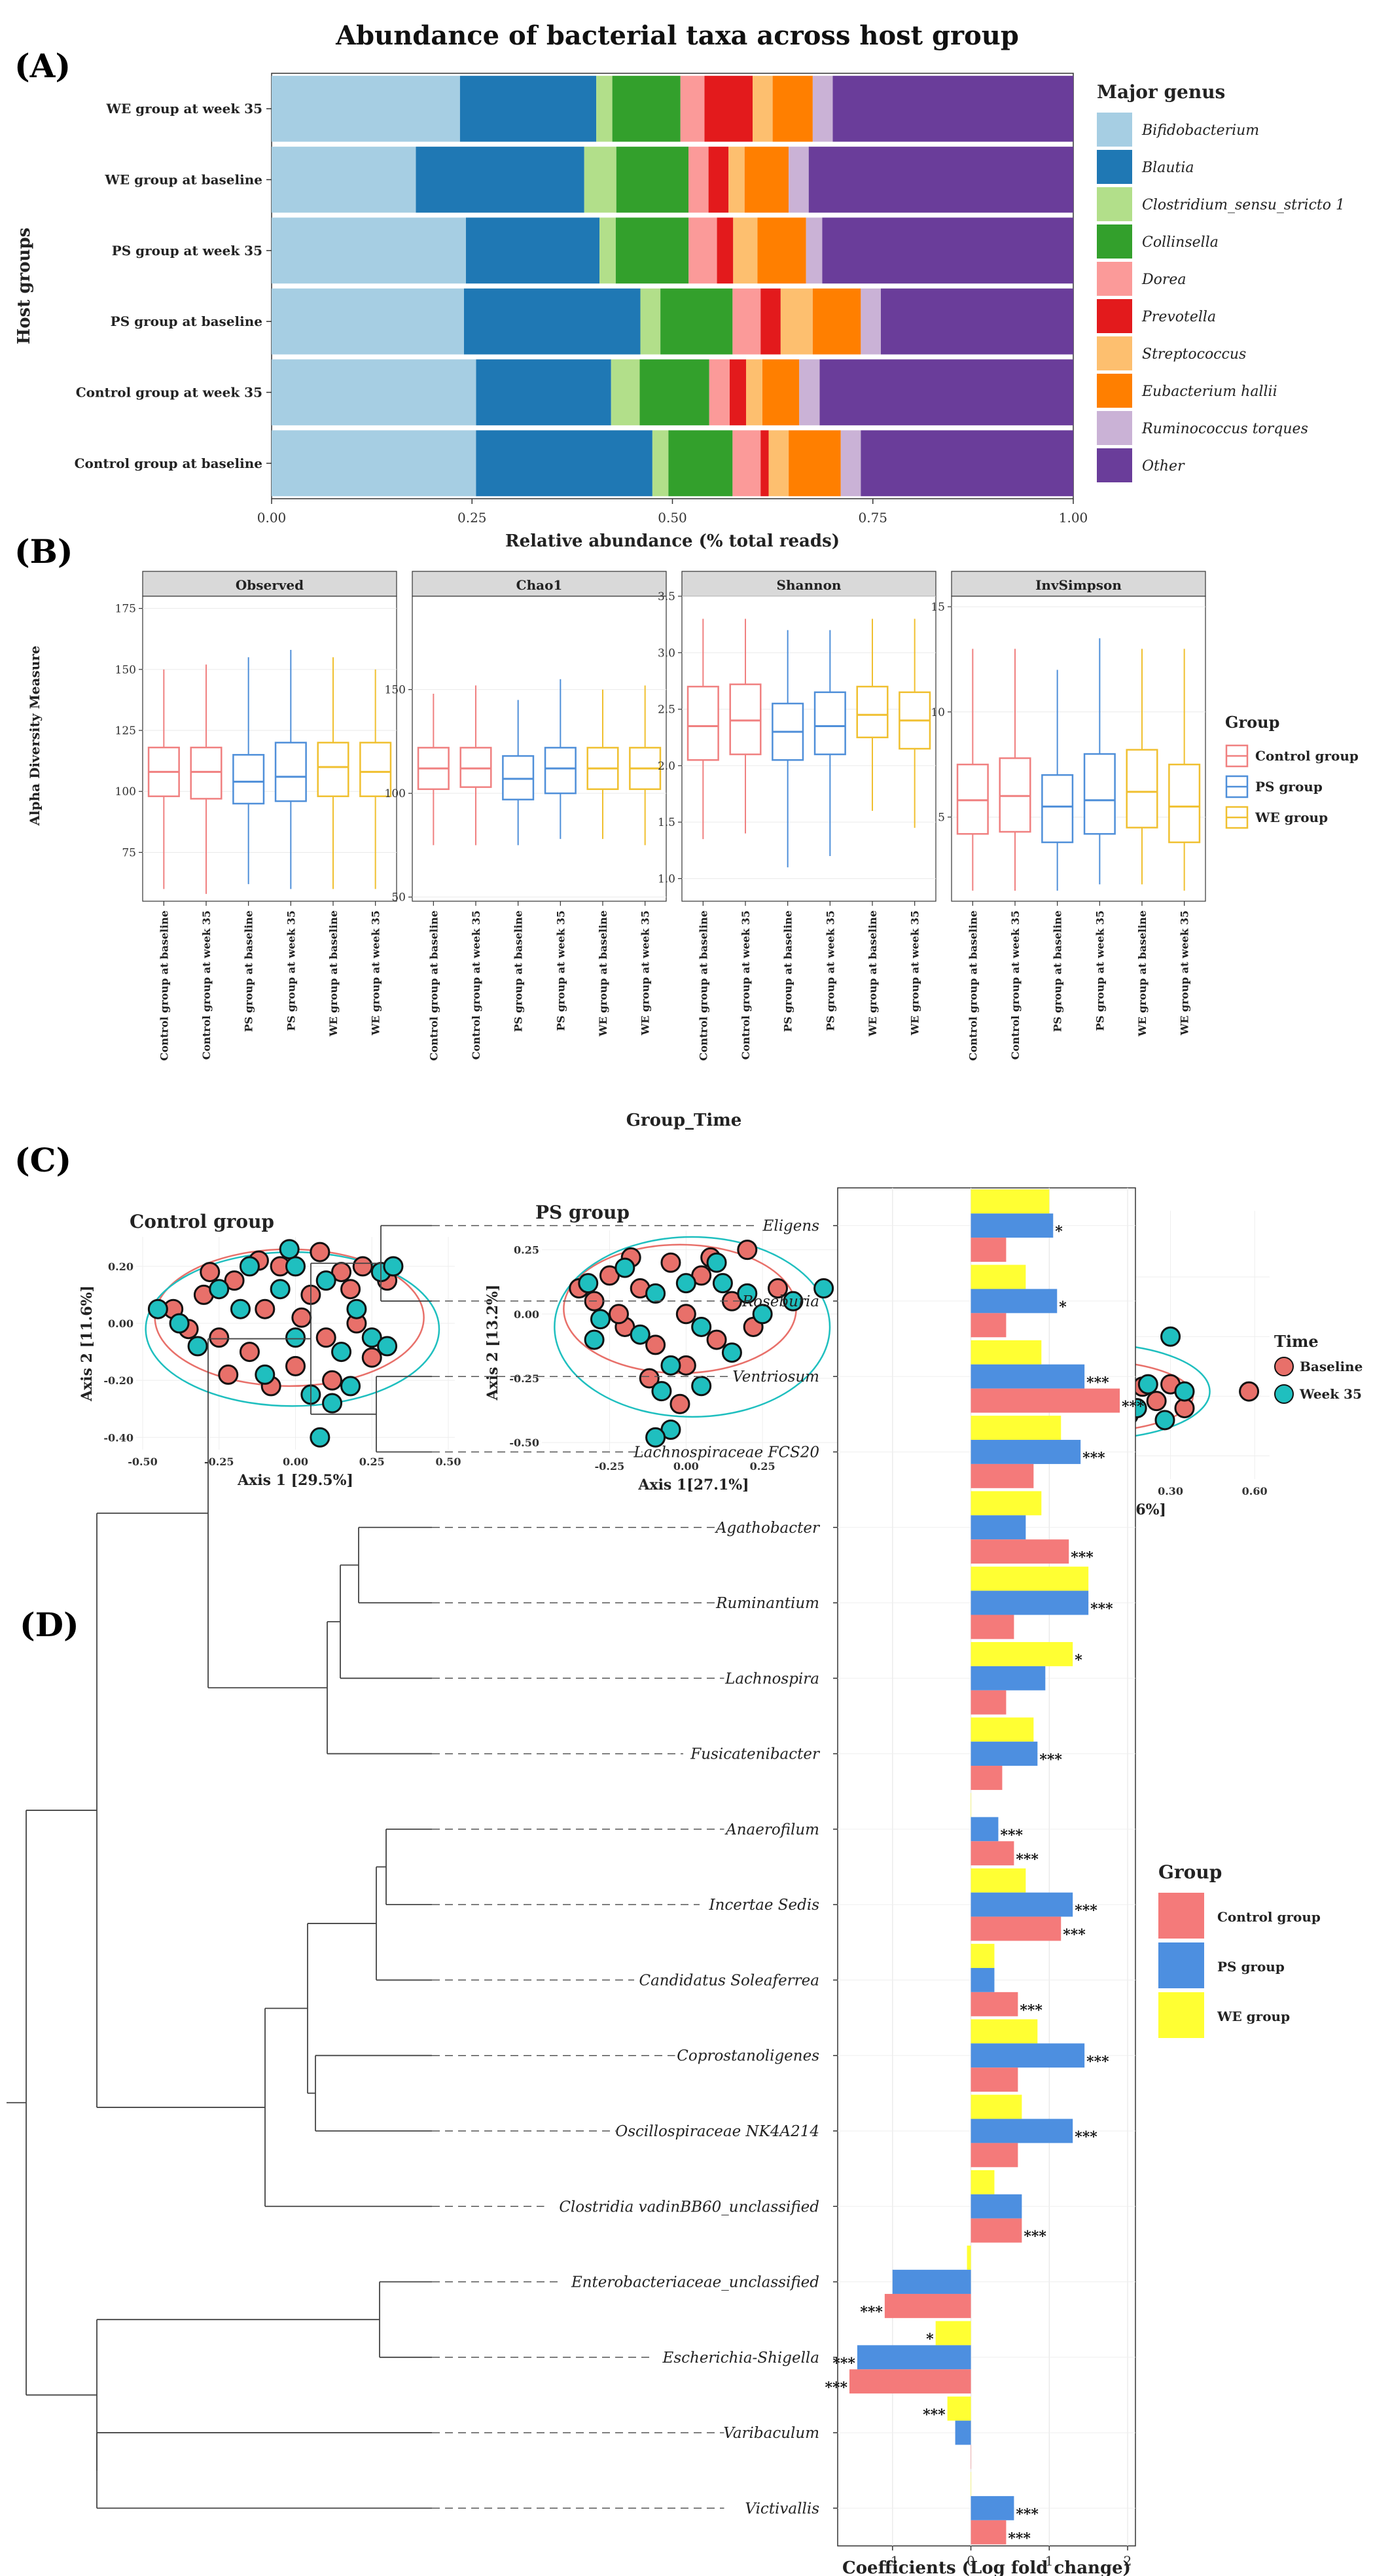  I want to click on y-tick-label: Lachnospira, so click(771, 1678).